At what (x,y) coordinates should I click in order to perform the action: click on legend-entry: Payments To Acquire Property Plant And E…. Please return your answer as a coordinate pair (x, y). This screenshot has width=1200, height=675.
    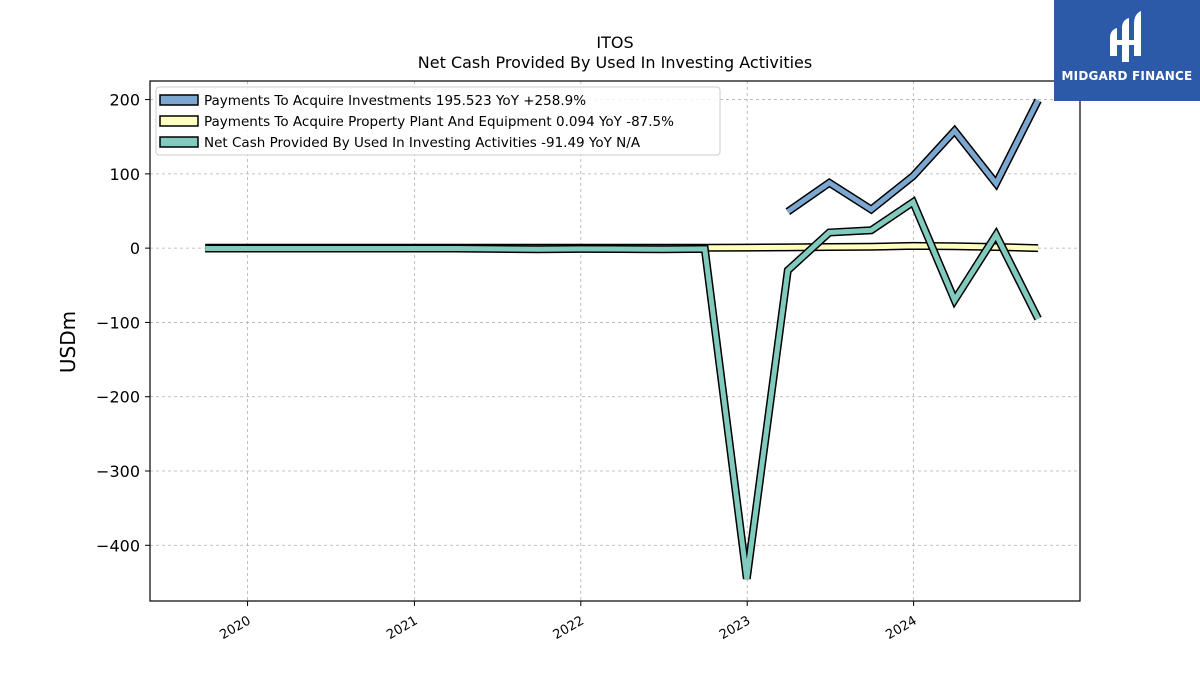
    Looking at the image, I should click on (439, 122).